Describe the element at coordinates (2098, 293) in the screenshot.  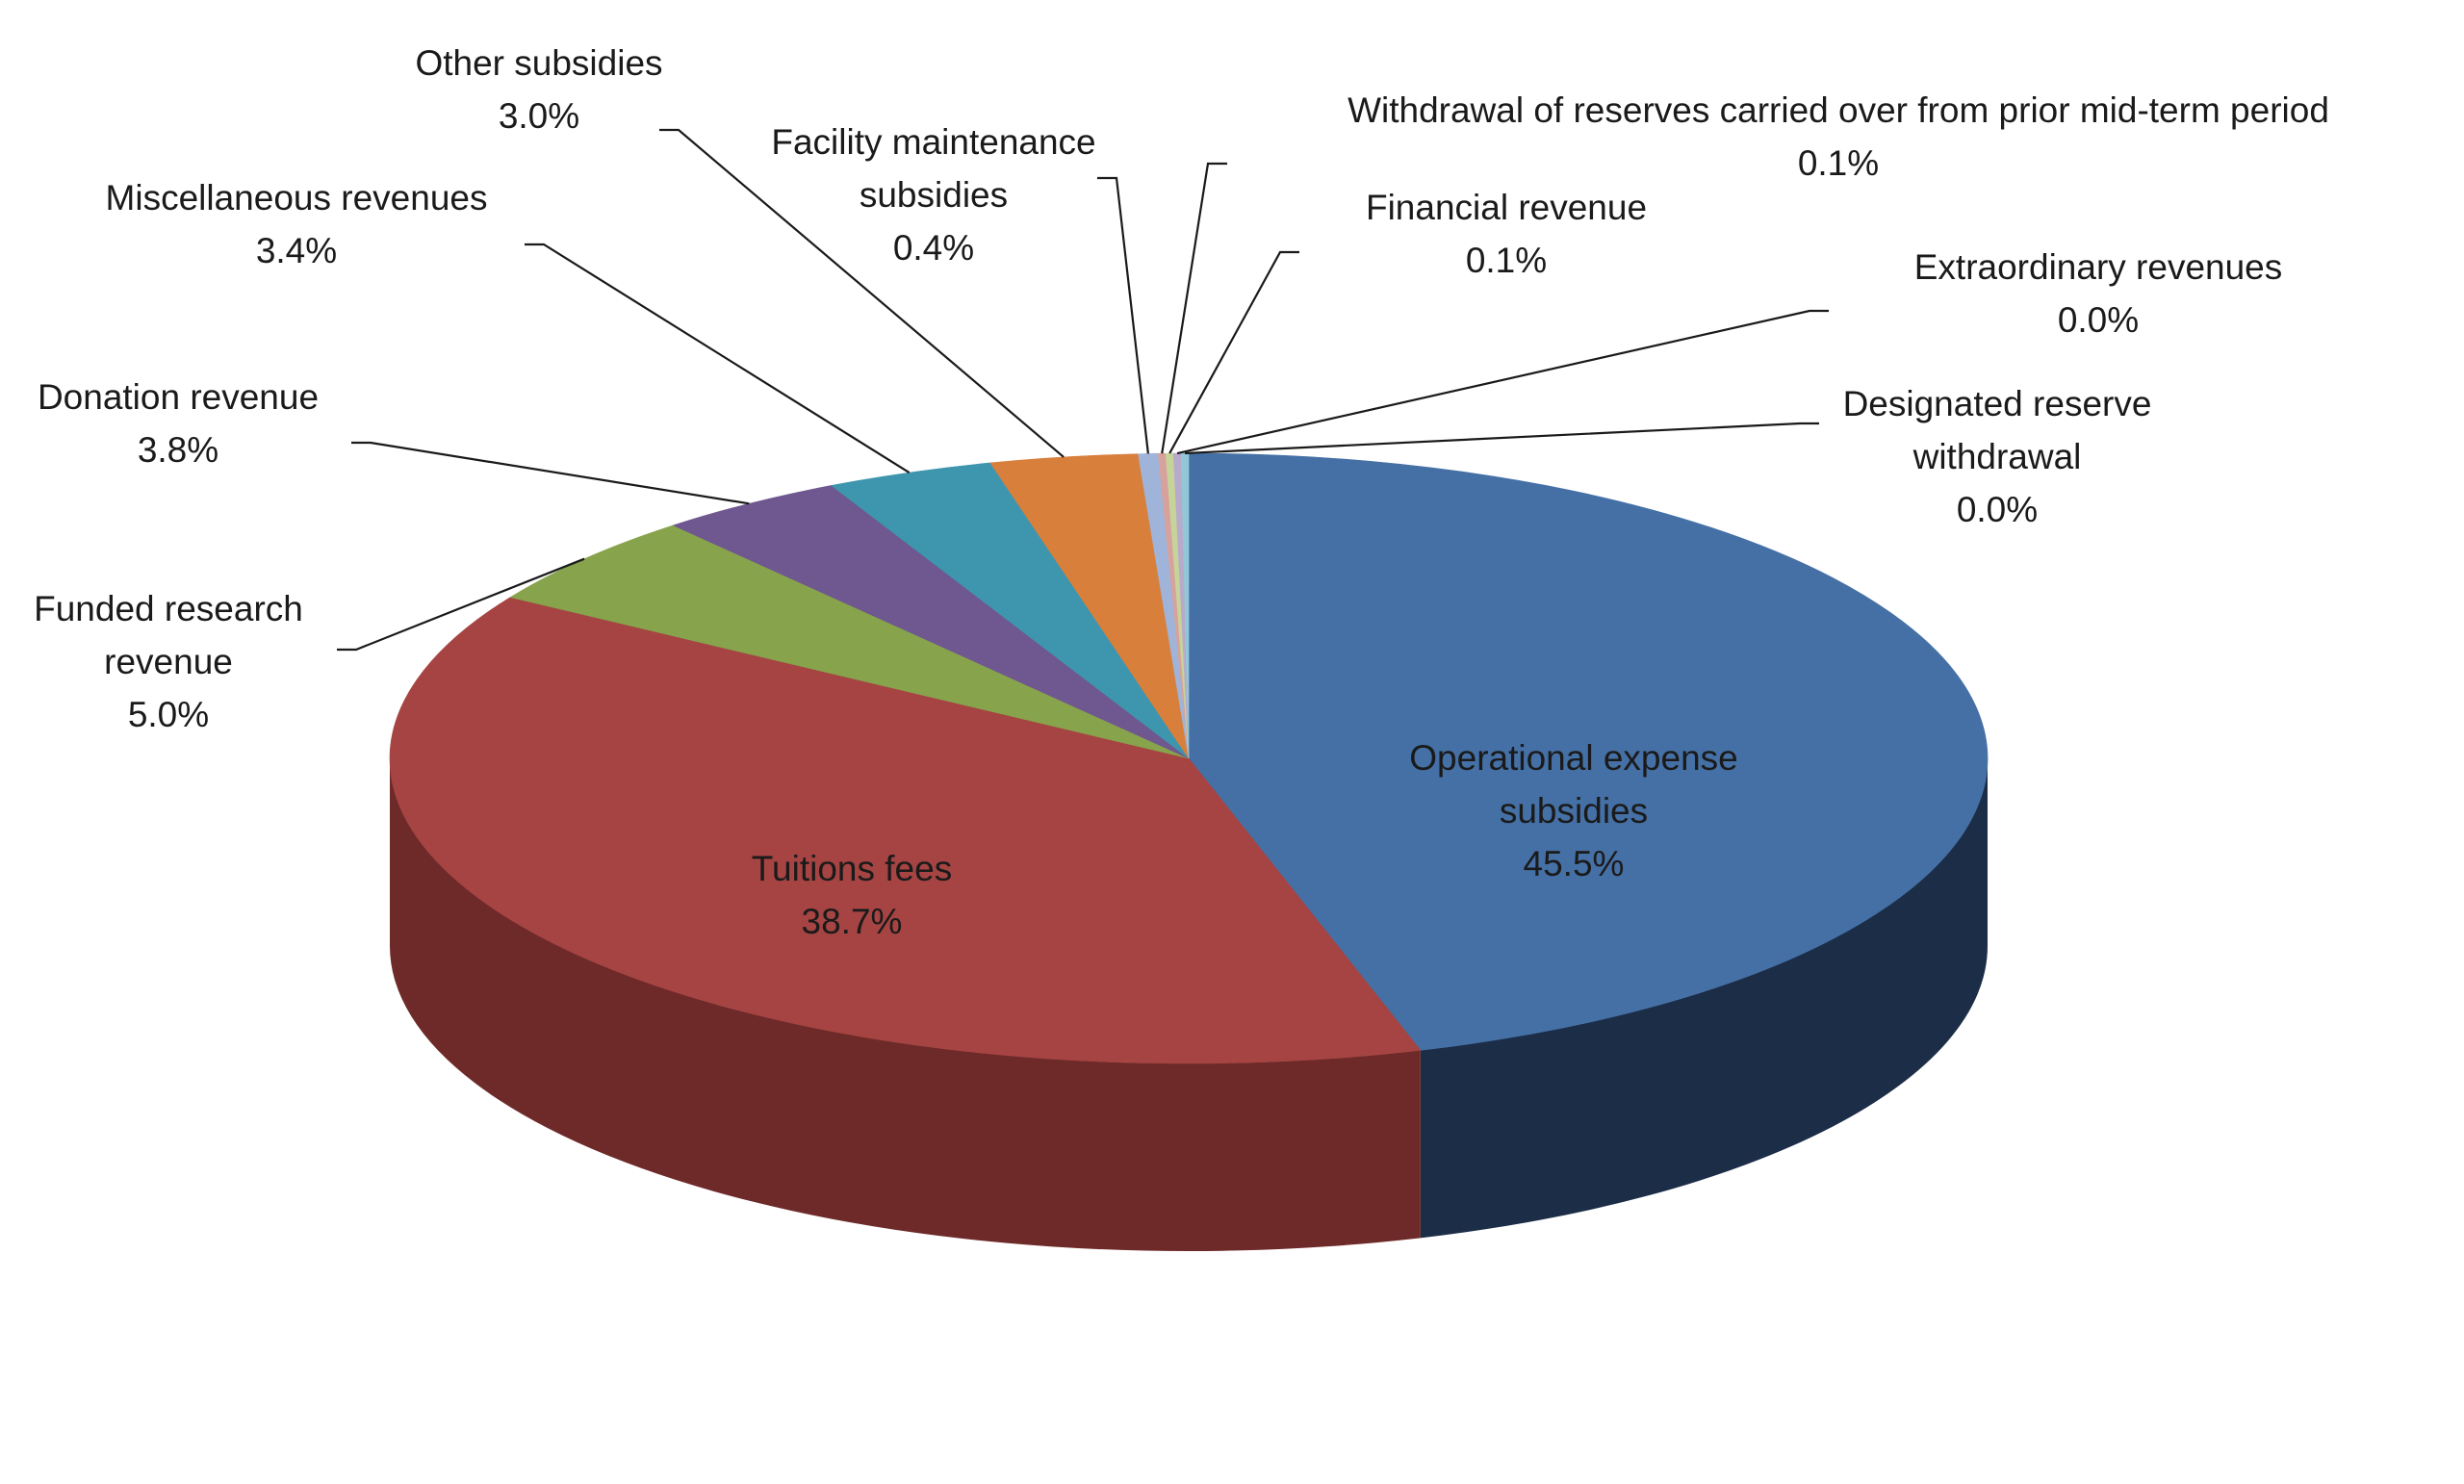
I see `slice-label-9: Extraordinary revenues 0.0%` at that location.